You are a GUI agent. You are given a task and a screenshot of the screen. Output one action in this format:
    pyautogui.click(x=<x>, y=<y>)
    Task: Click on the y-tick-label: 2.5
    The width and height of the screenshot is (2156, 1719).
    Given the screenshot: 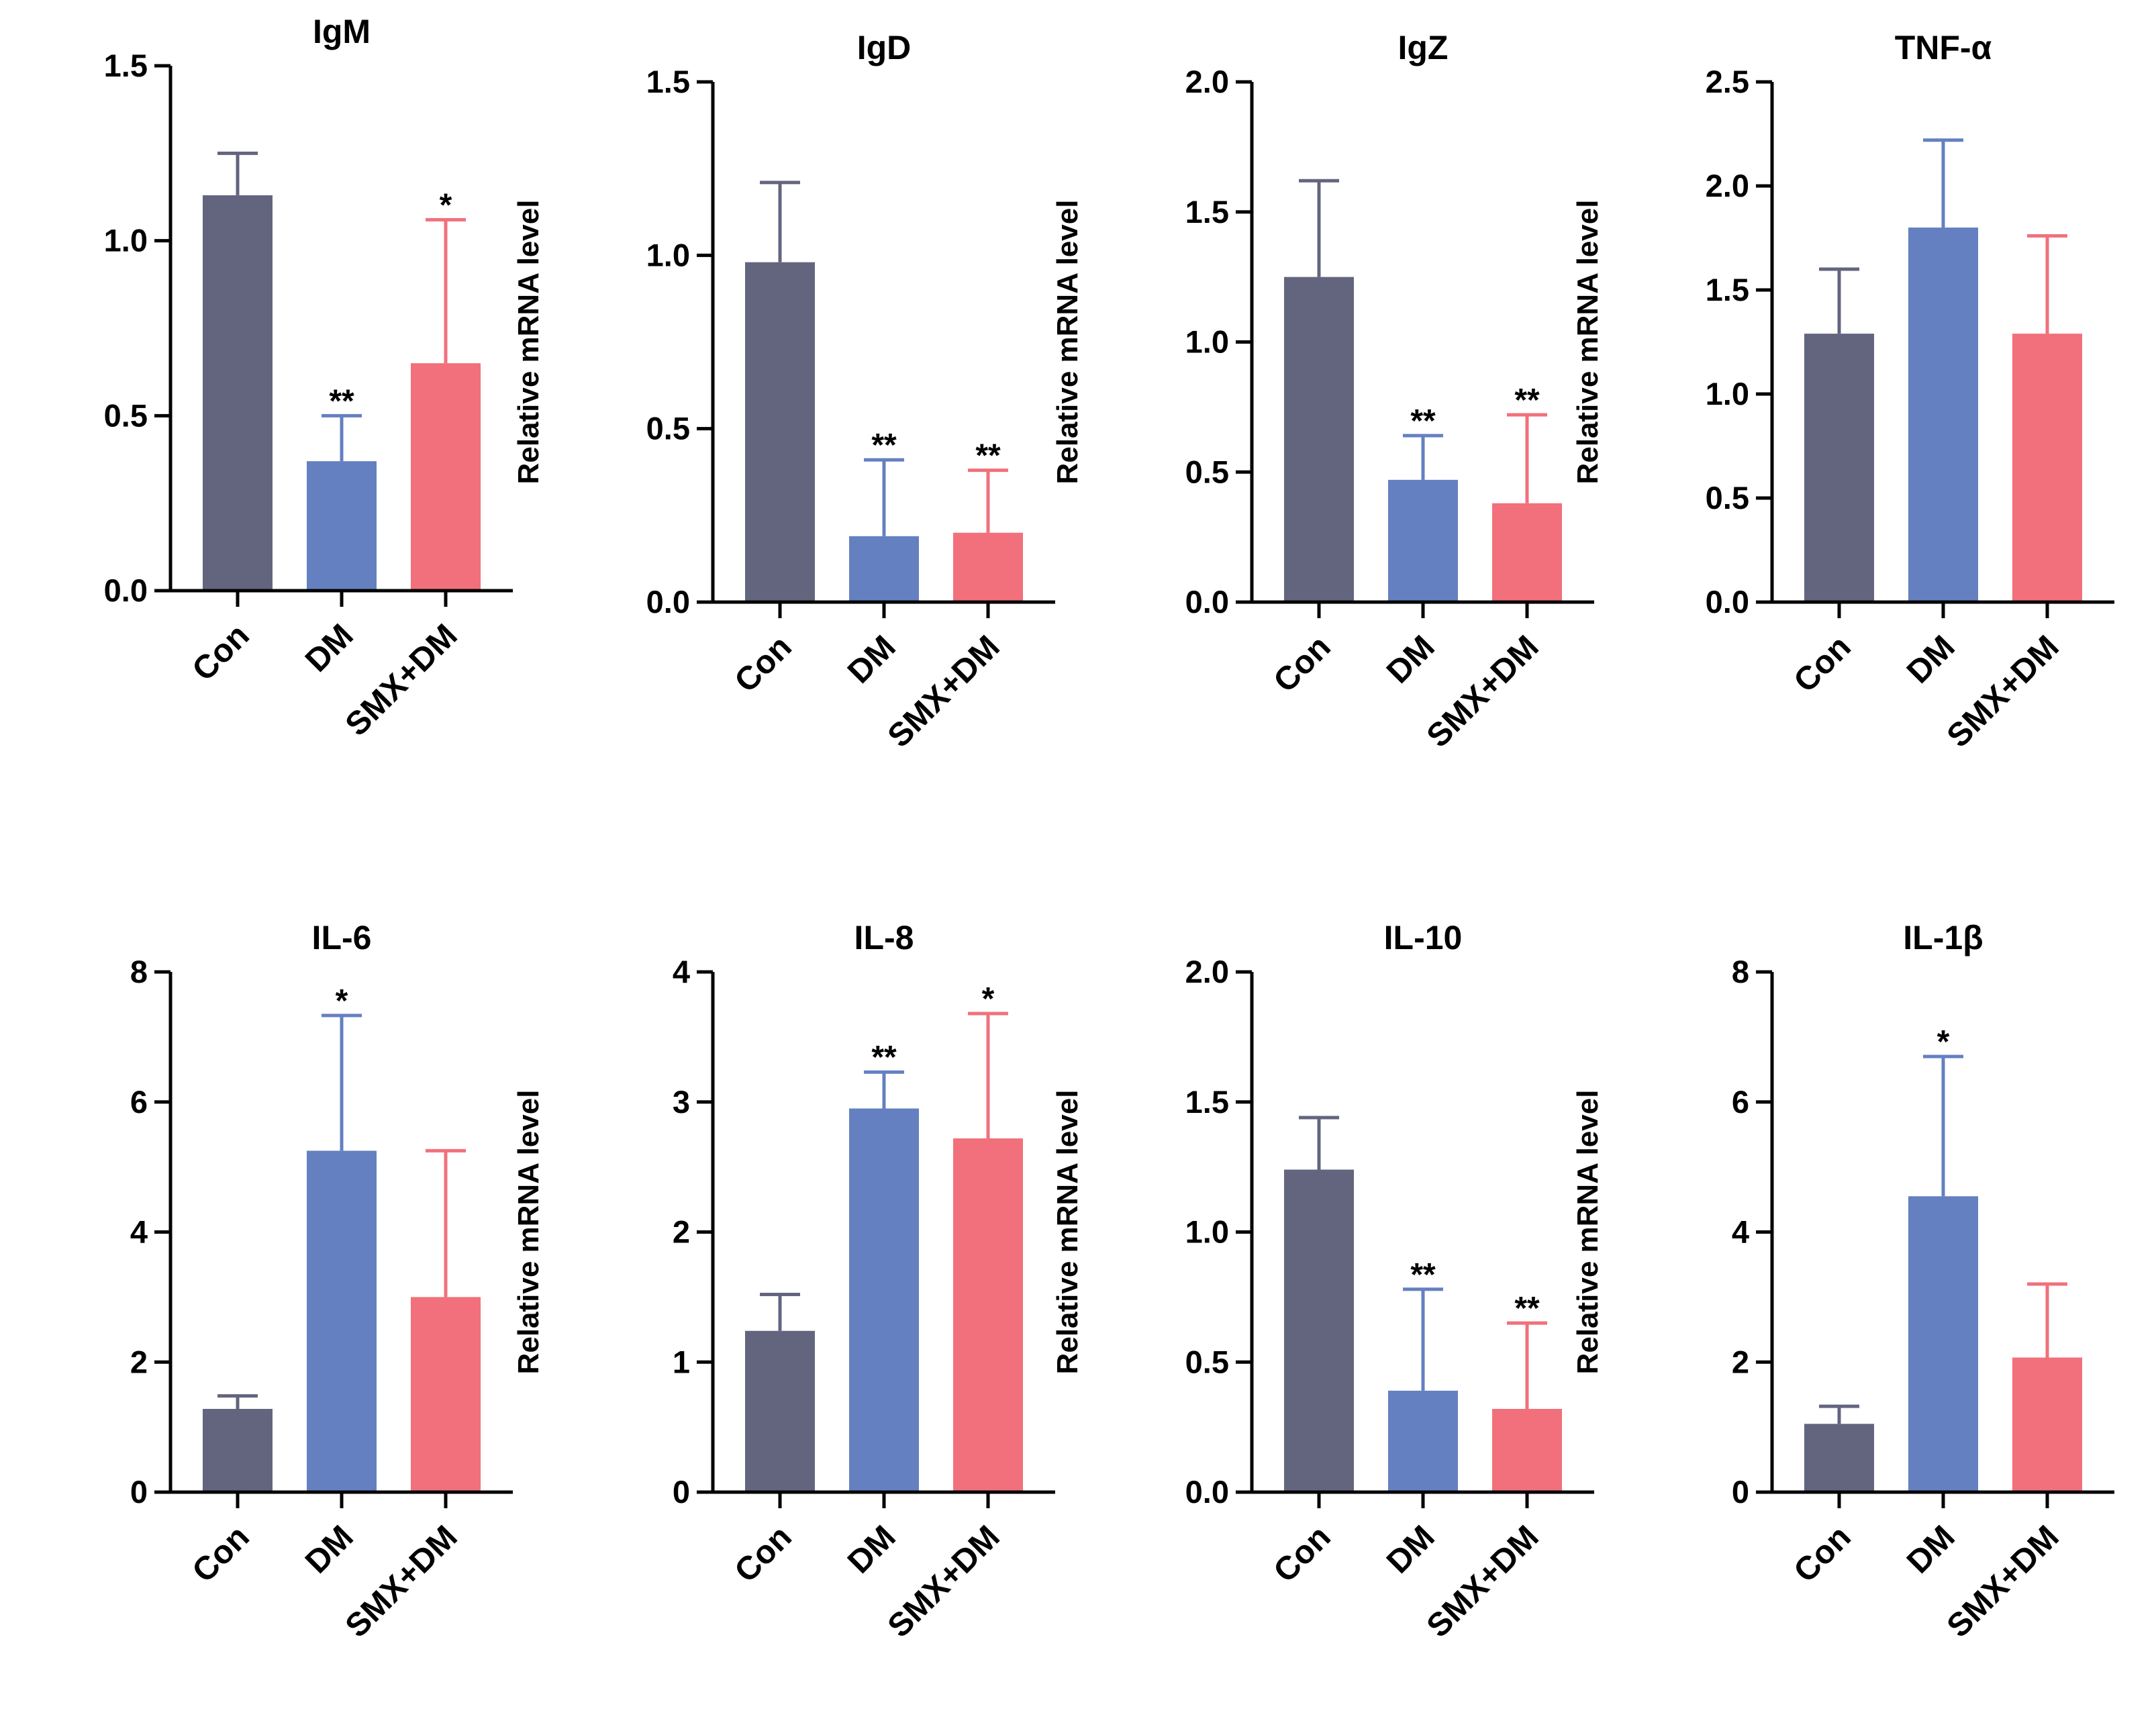 What is the action you would take?
    pyautogui.click(x=1727, y=81)
    